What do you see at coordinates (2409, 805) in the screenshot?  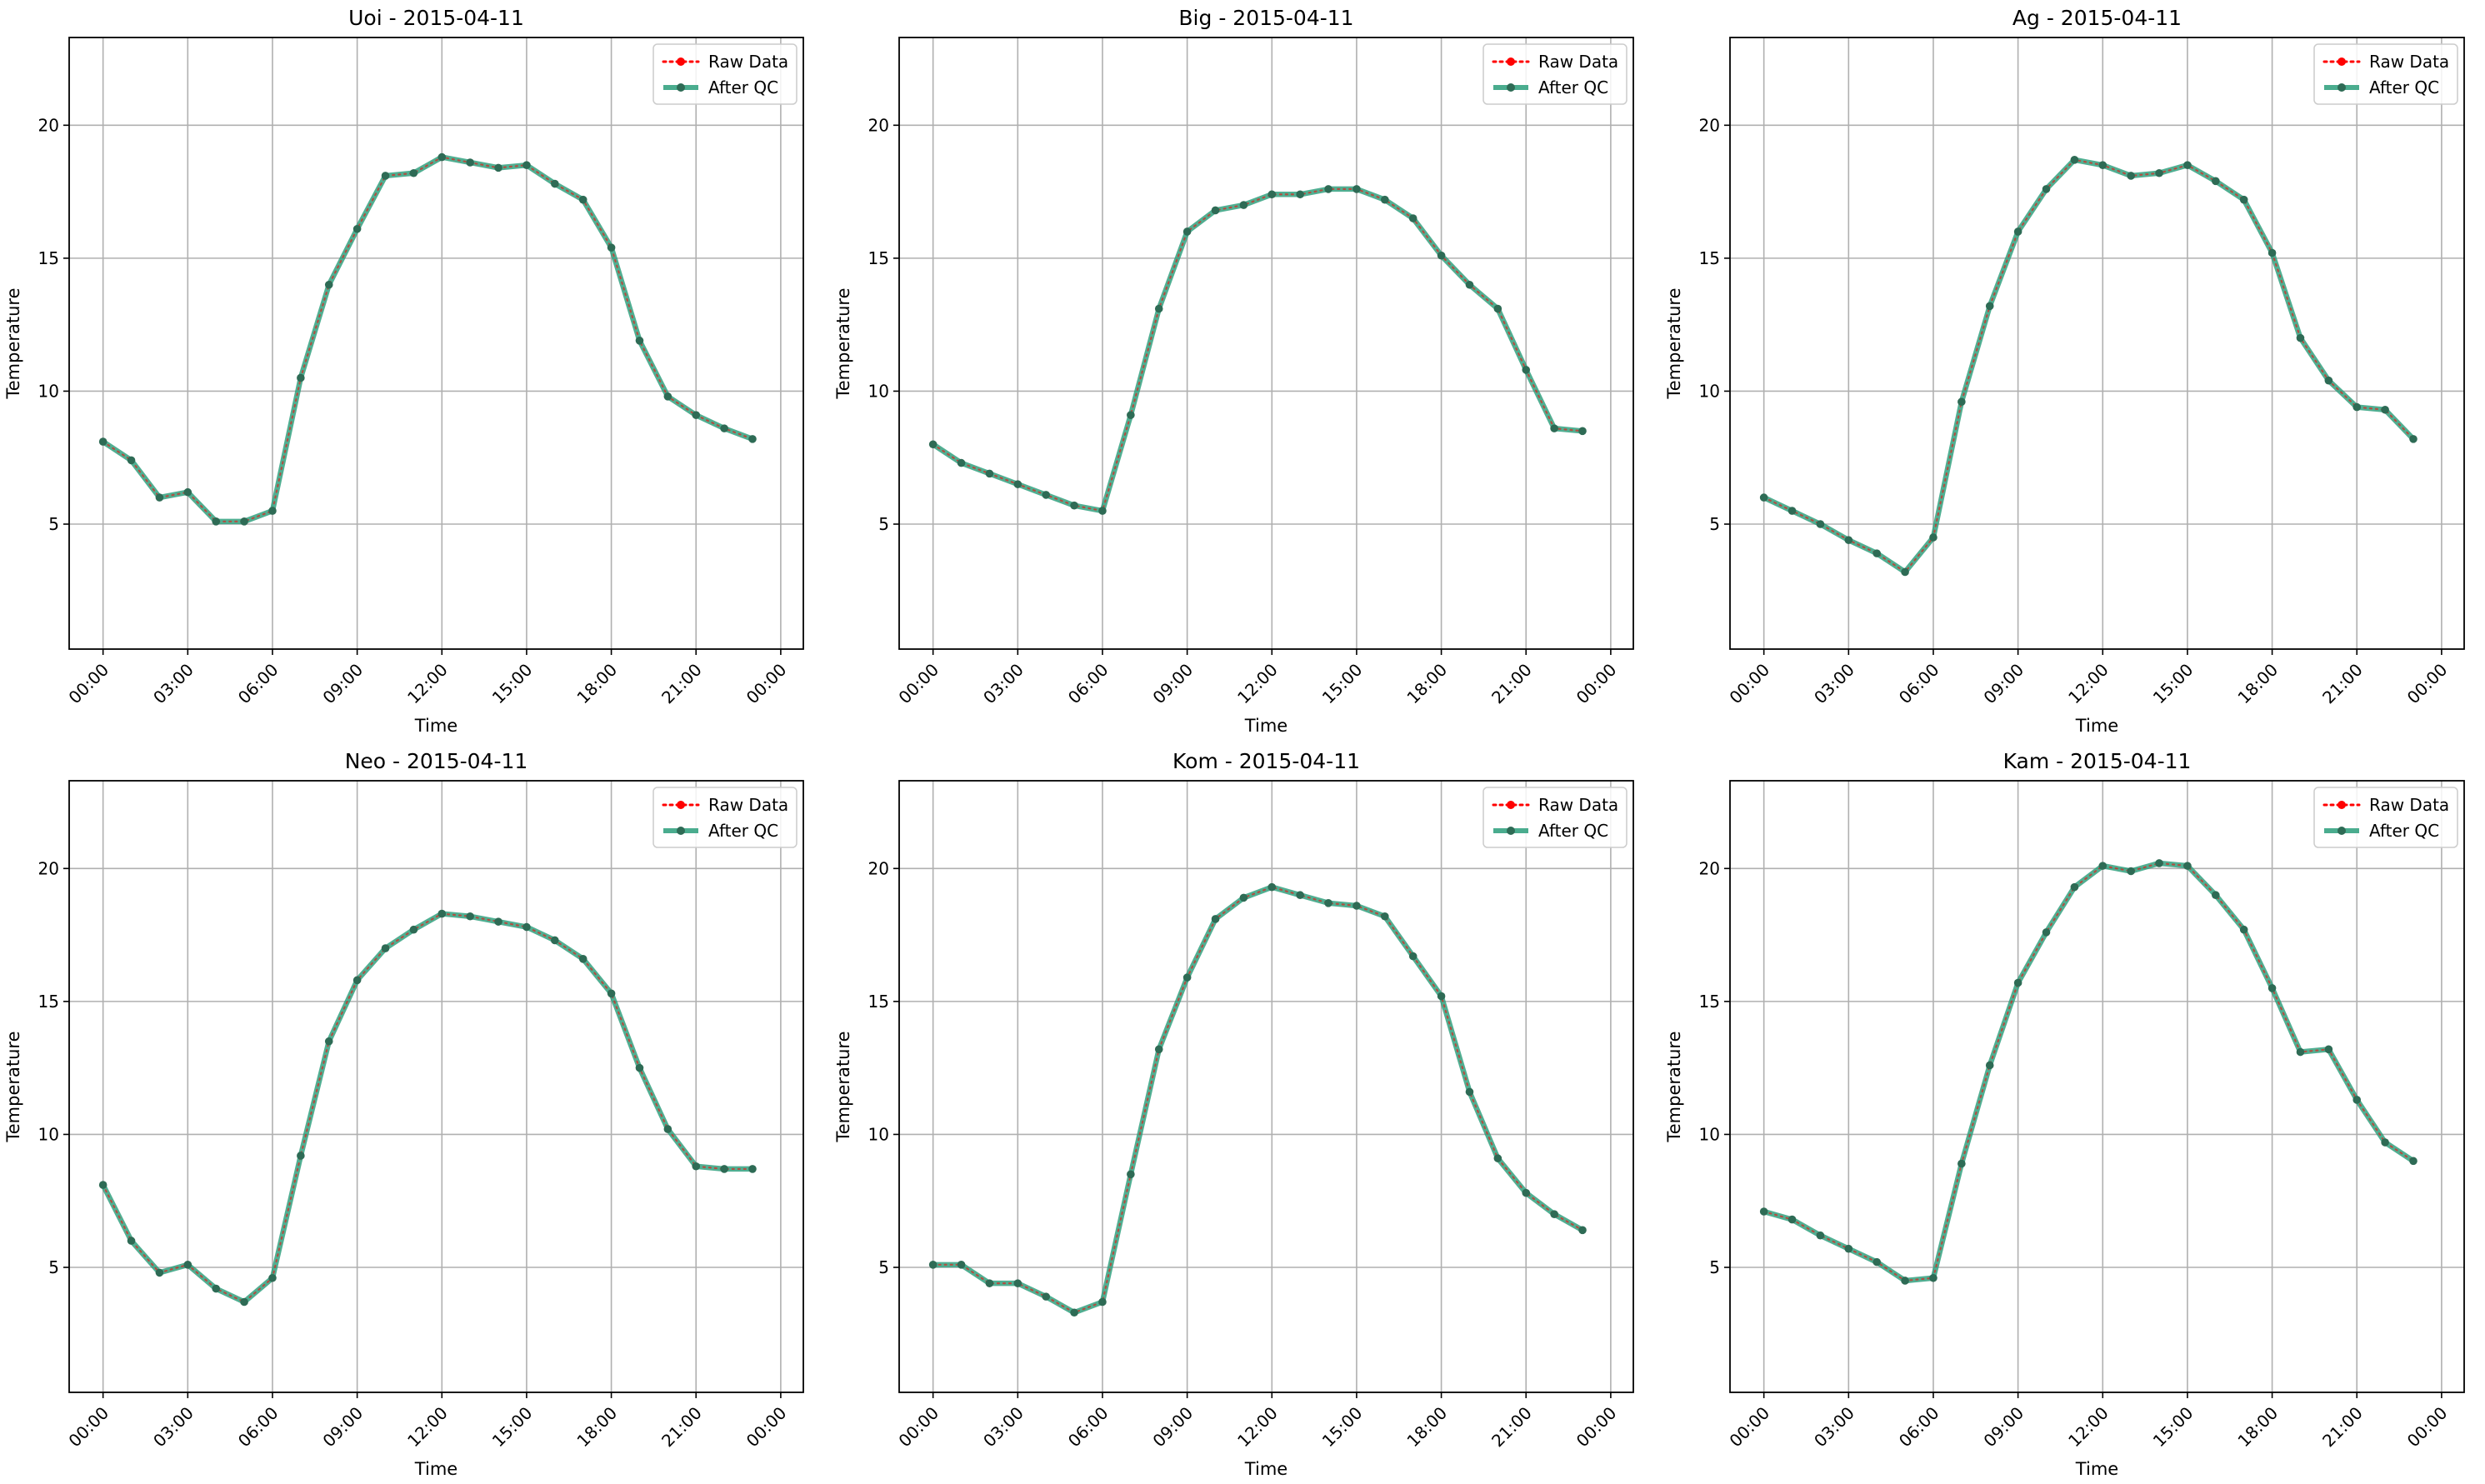 I see `legend-raw-label: Raw Data` at bounding box center [2409, 805].